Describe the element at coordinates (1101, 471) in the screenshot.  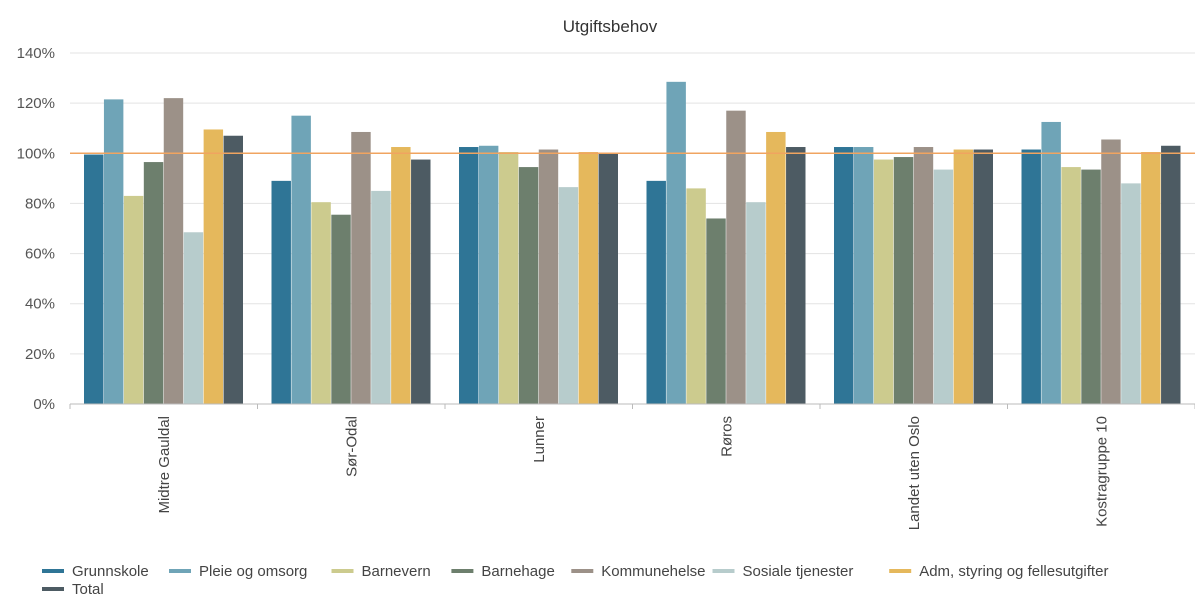
I see `x-category-label: Kostragruppe 10` at that location.